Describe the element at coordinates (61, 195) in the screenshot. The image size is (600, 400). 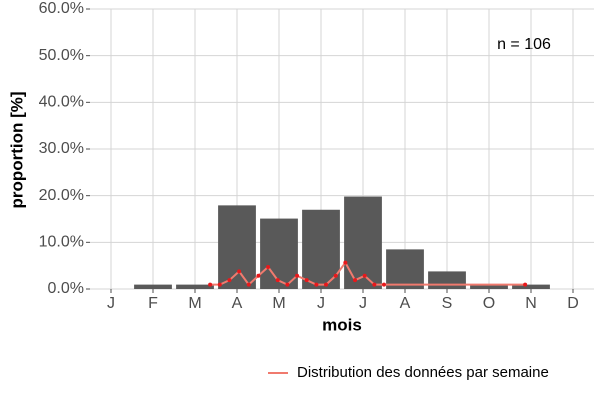
I see `y-tick-label: 20.0%` at that location.